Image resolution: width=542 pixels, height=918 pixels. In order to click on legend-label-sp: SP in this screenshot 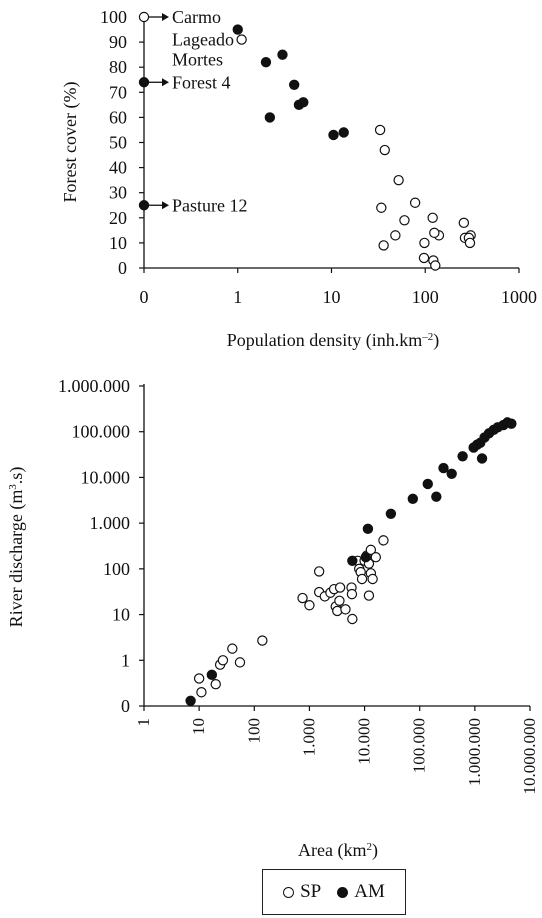, I will do `click(311, 891)`.